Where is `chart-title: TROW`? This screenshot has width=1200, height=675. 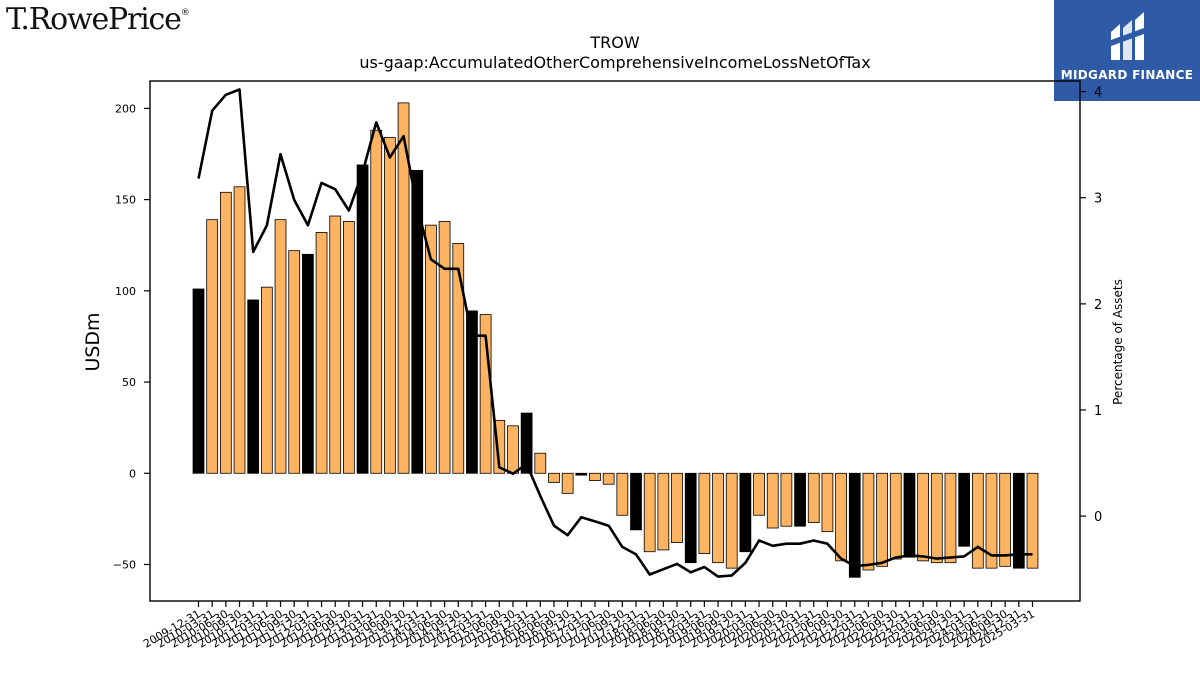 chart-title: TROW is located at coordinates (614, 42).